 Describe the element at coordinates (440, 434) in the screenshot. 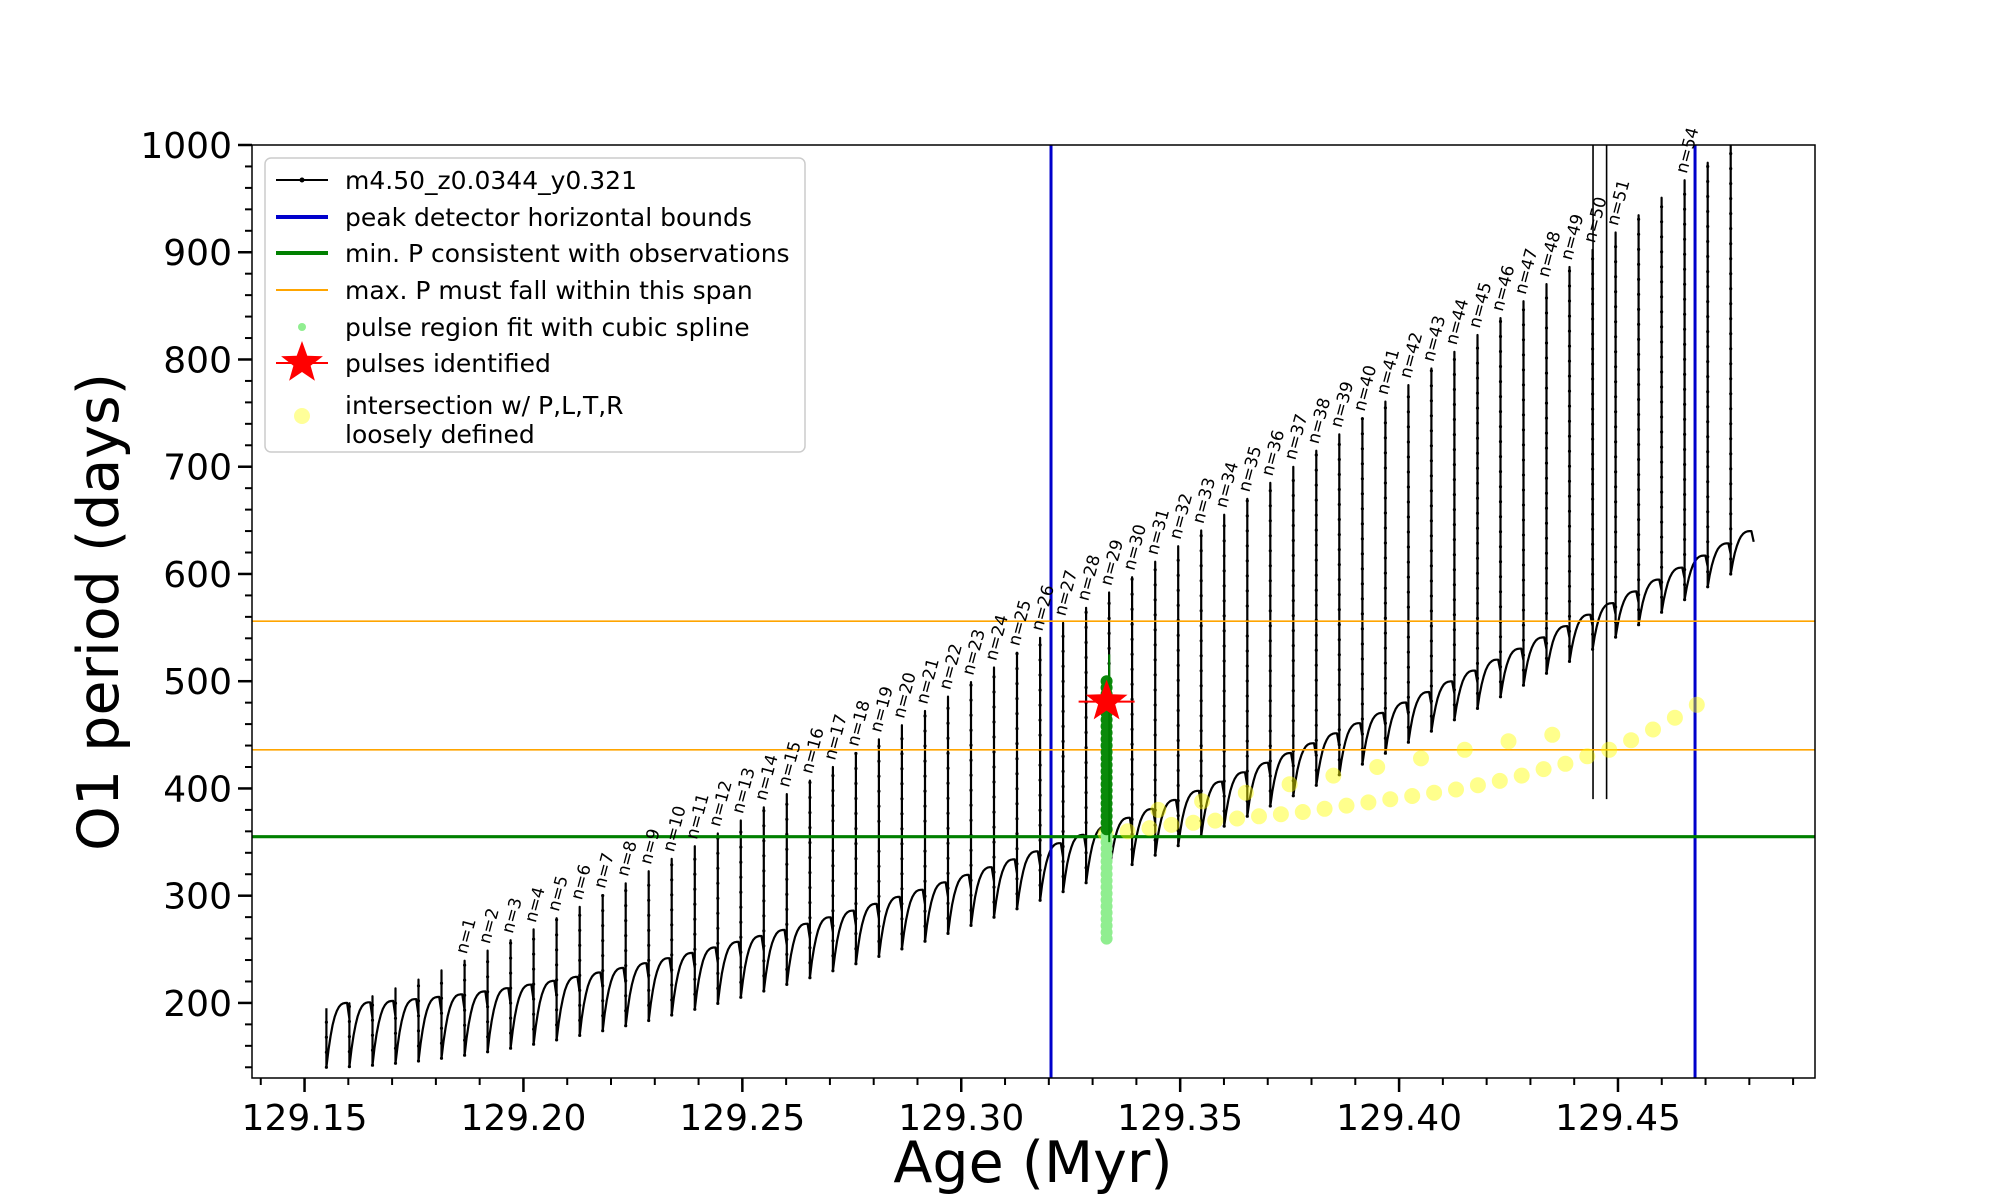

I see `legend-label: loosely defined` at that location.